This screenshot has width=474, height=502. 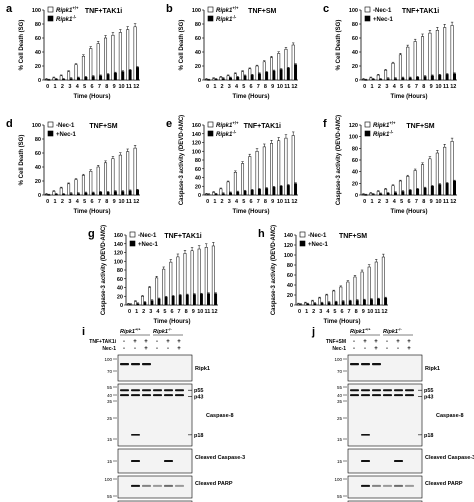 What do you see at coordinates (104, 270) in the screenshot?
I see `y-axis-label: Caspase-3 activity (DEVD-AMC)` at bounding box center [104, 270].